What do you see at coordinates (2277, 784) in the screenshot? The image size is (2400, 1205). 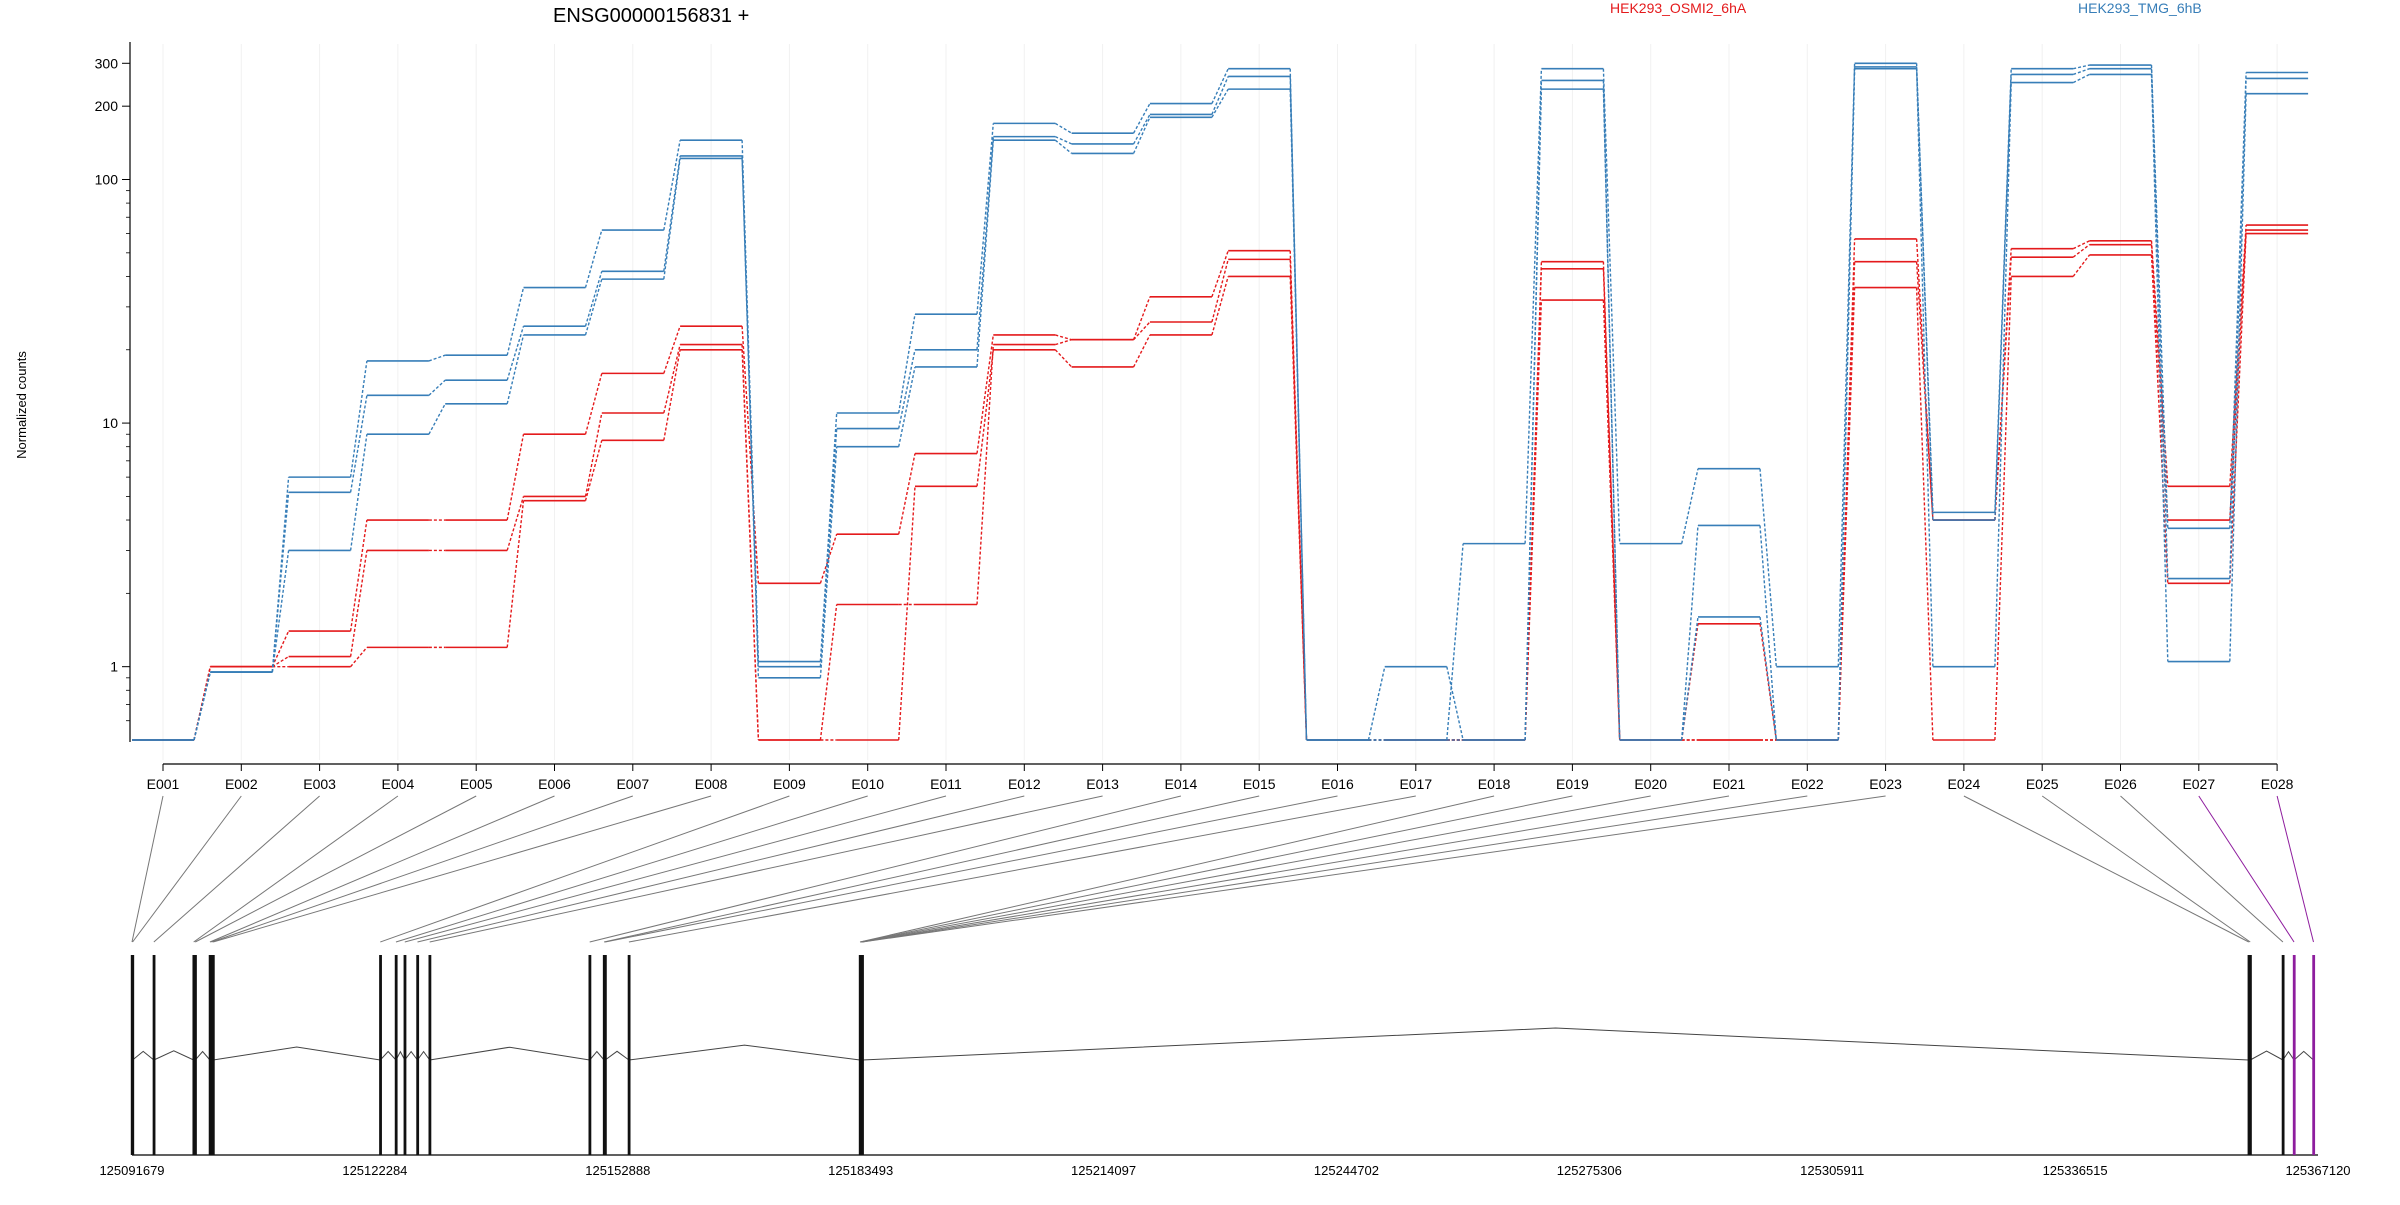 I see `x-tick-label: E028` at bounding box center [2277, 784].